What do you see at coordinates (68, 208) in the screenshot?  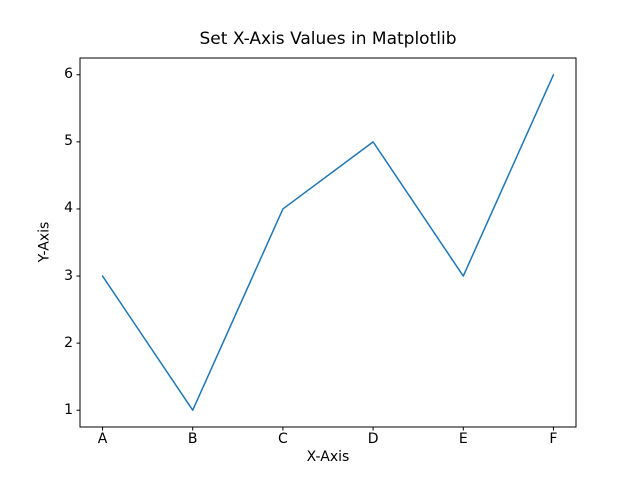 I see `y-tick-label: 4` at bounding box center [68, 208].